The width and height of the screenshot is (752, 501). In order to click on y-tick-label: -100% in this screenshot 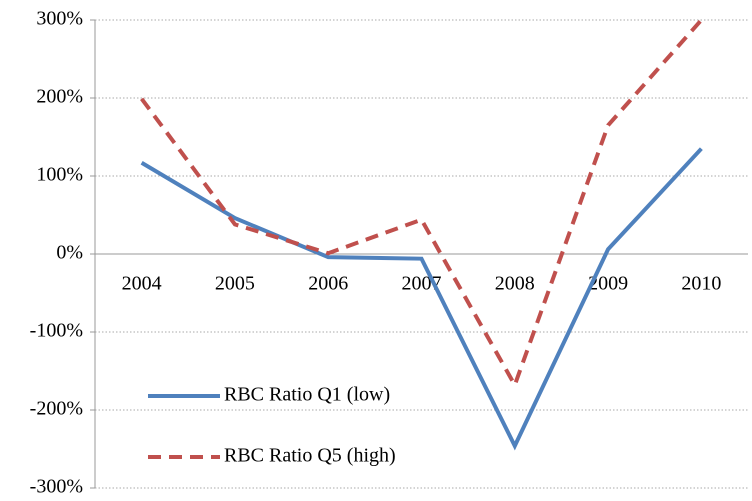, I will do `click(56, 331)`.